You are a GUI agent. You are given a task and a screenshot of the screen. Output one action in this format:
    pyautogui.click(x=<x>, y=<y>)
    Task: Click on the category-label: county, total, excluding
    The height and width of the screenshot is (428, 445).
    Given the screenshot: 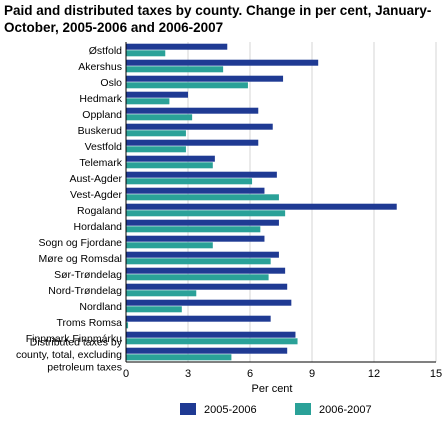 What is the action you would take?
    pyautogui.click(x=69, y=355)
    